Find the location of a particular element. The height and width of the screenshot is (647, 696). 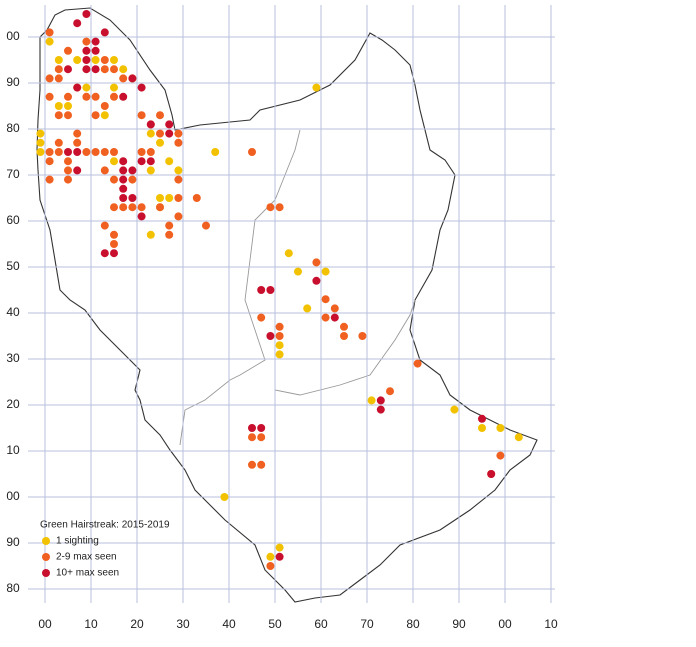

legend-label: 2-9 max seen is located at coordinates (86, 557).